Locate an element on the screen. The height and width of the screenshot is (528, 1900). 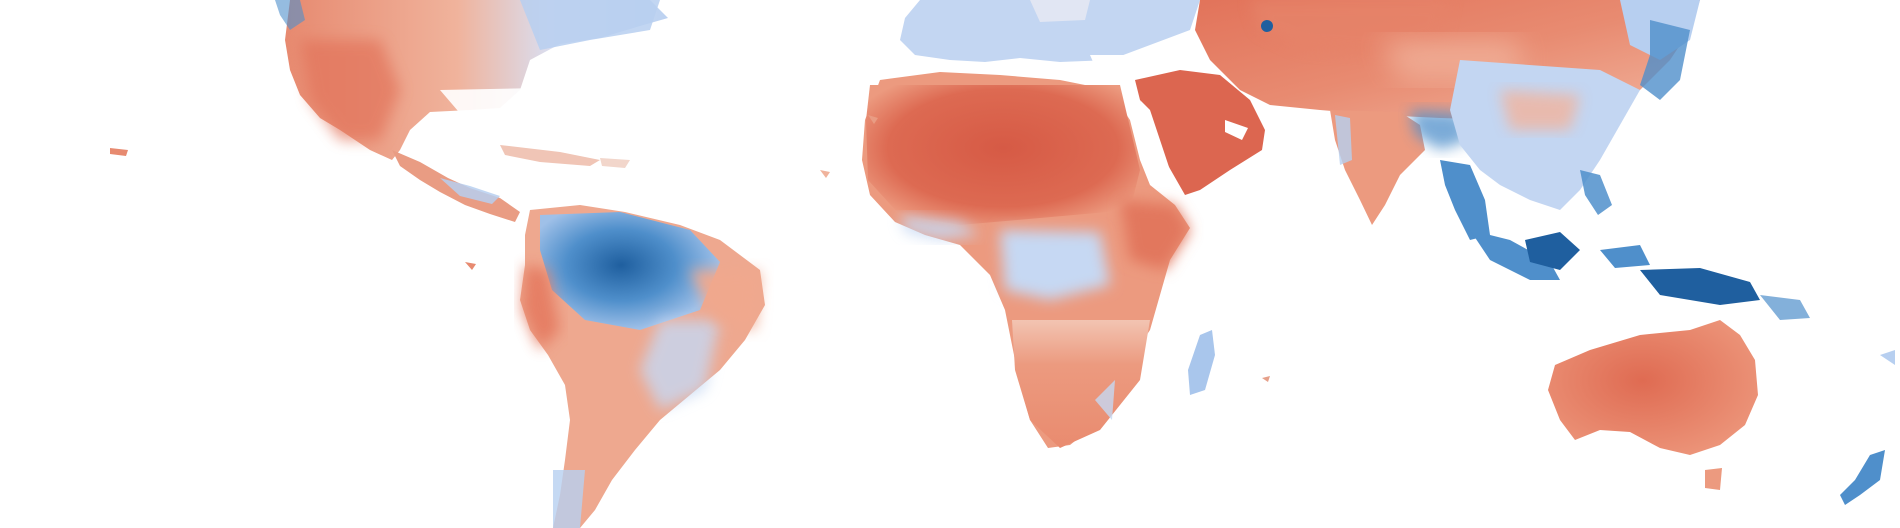
region-southeast-asia is located at coordinates (1625, 240).